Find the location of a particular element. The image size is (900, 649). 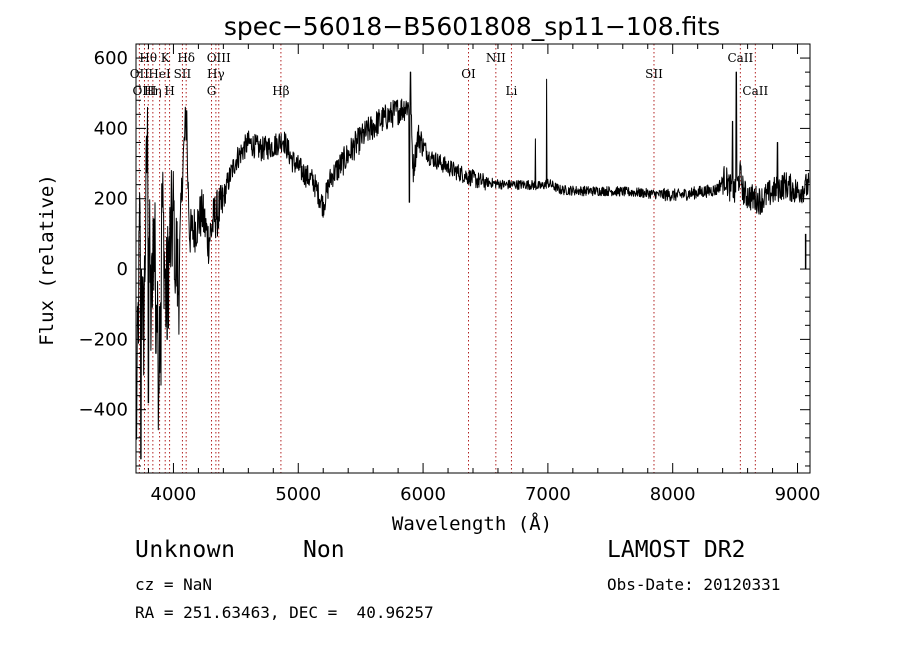

x-tick-label: 9000 is located at coordinates (798, 494).